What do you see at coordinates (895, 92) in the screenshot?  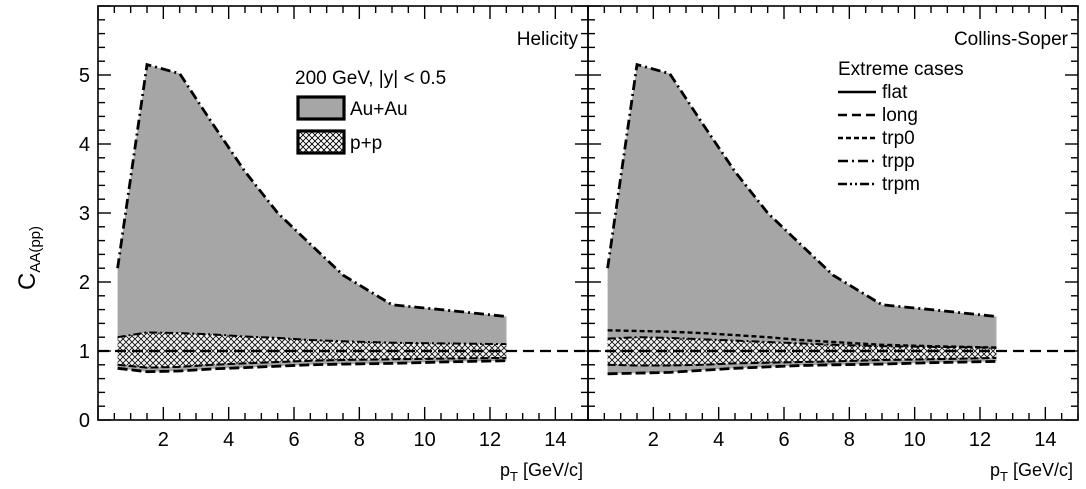 I see `legend-entry: flat` at bounding box center [895, 92].